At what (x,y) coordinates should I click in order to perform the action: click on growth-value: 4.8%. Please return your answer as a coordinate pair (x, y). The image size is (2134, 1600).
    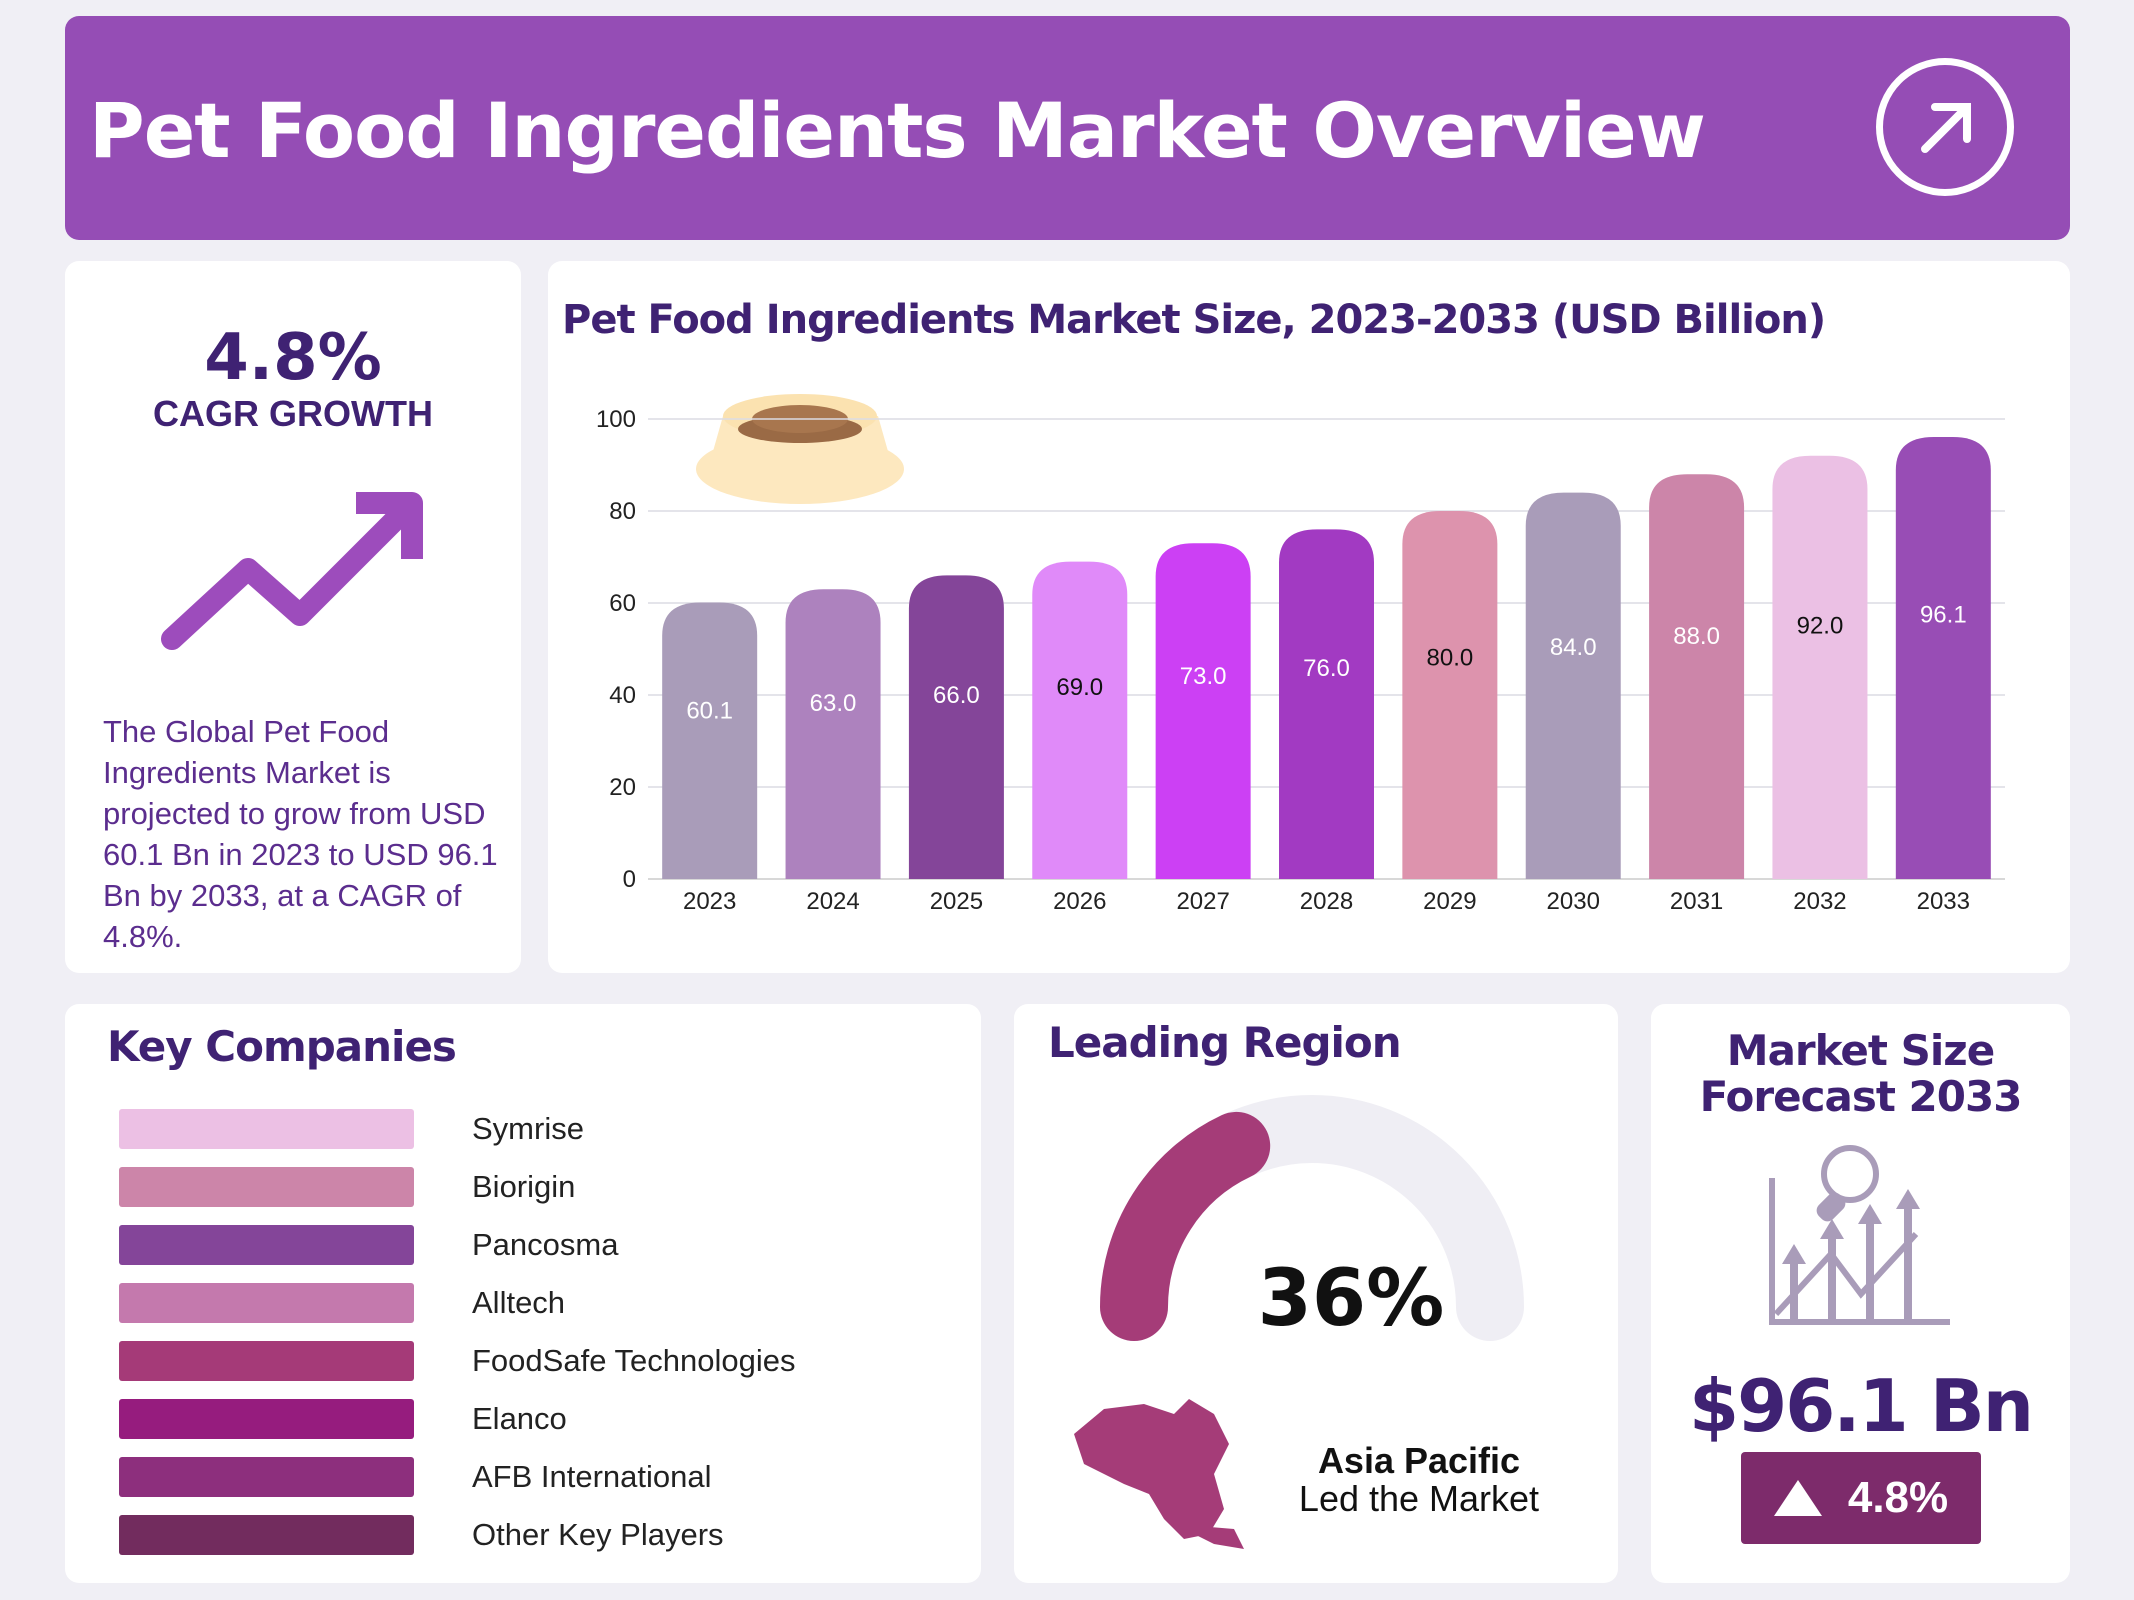
    Looking at the image, I should click on (1898, 1497).